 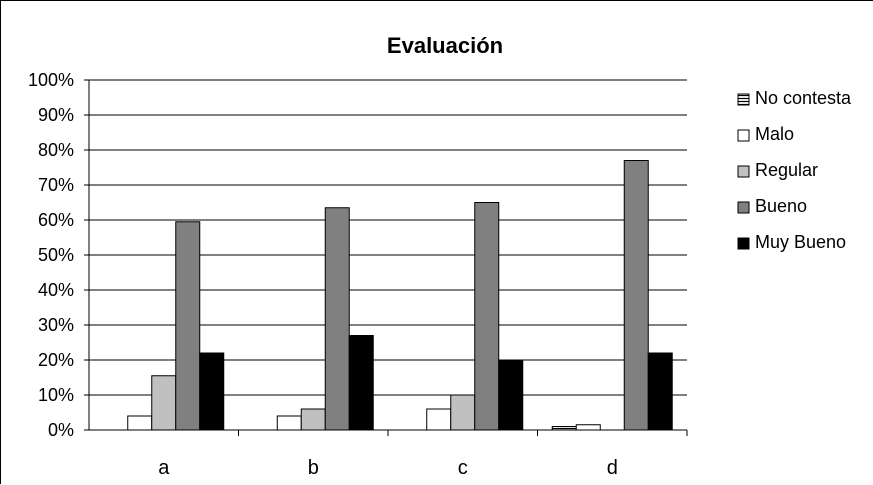 I want to click on x-category-label: b, so click(x=313, y=468).